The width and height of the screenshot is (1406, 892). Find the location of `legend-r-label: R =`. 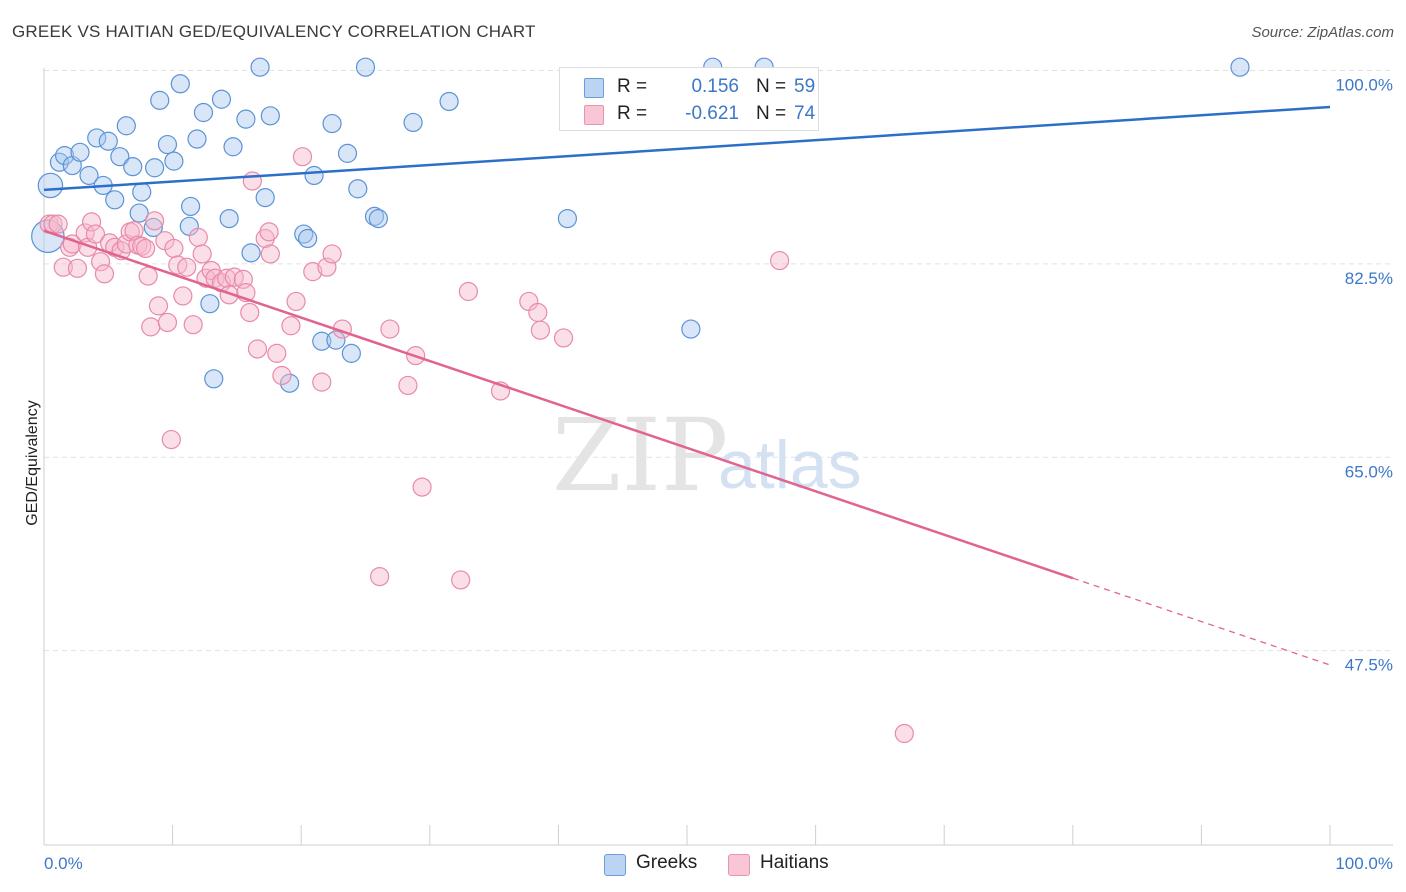

legend-r-label: R = is located at coordinates (632, 86).